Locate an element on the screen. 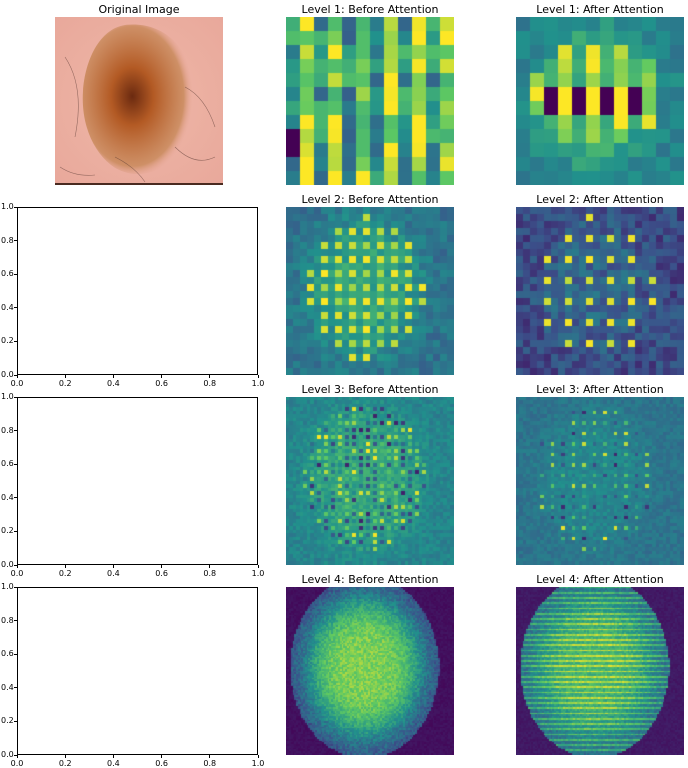 This screenshot has height=768, width=688. heatmap-title-1: Level 1: Before Attention is located at coordinates (370, 9).